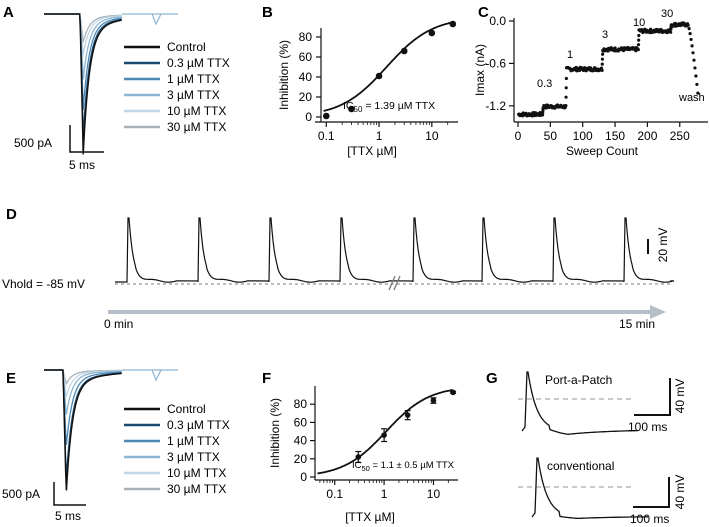 The image size is (709, 527). Describe the element at coordinates (284, 75) in the screenshot. I see `y-axis-label: Inhibition (%)` at that location.